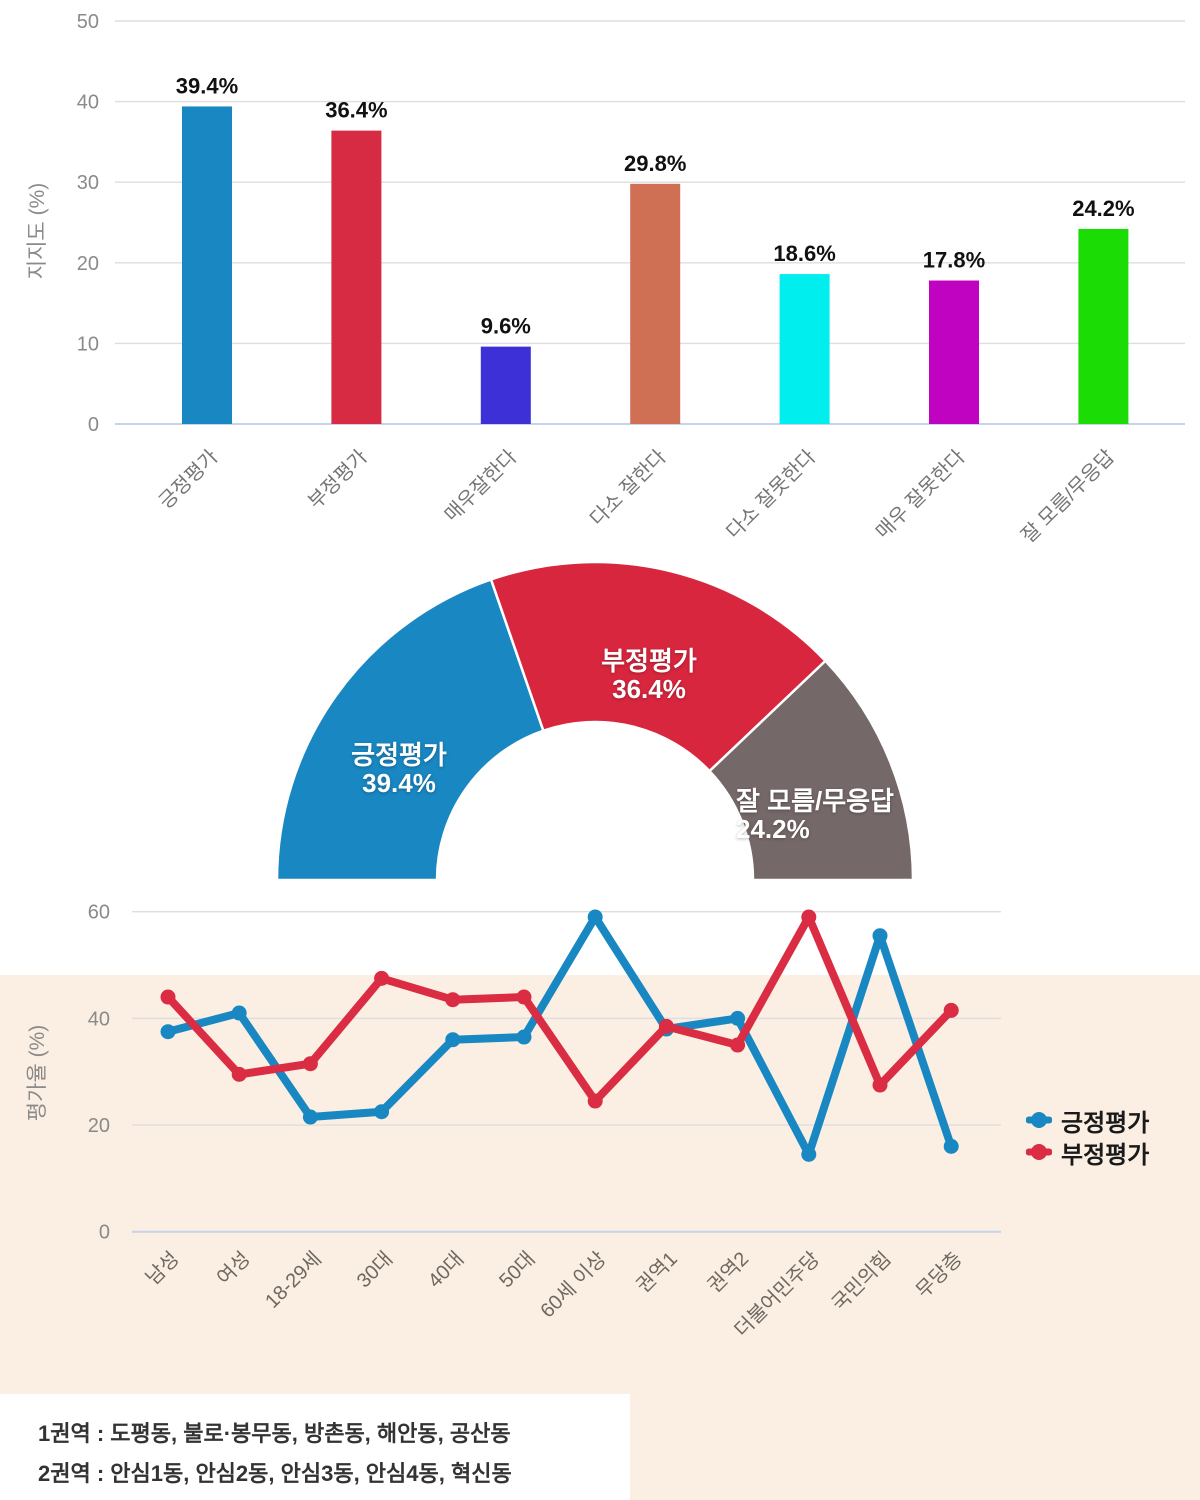  I want to click on donut-label-name-1: 부정평가, so click(649, 661).